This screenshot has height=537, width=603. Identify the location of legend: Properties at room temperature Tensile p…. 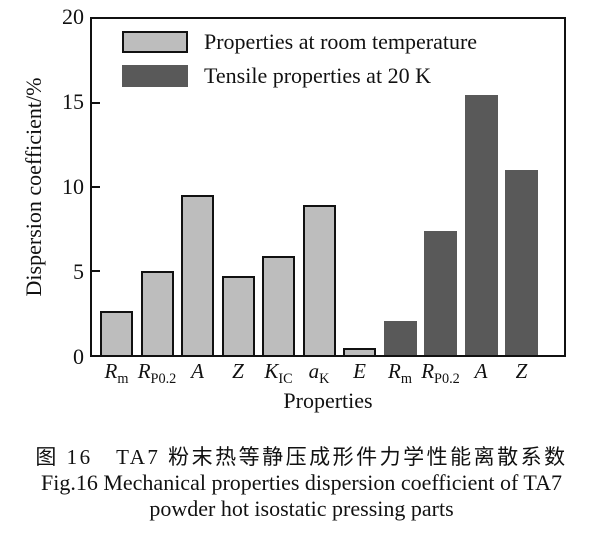
(299, 59).